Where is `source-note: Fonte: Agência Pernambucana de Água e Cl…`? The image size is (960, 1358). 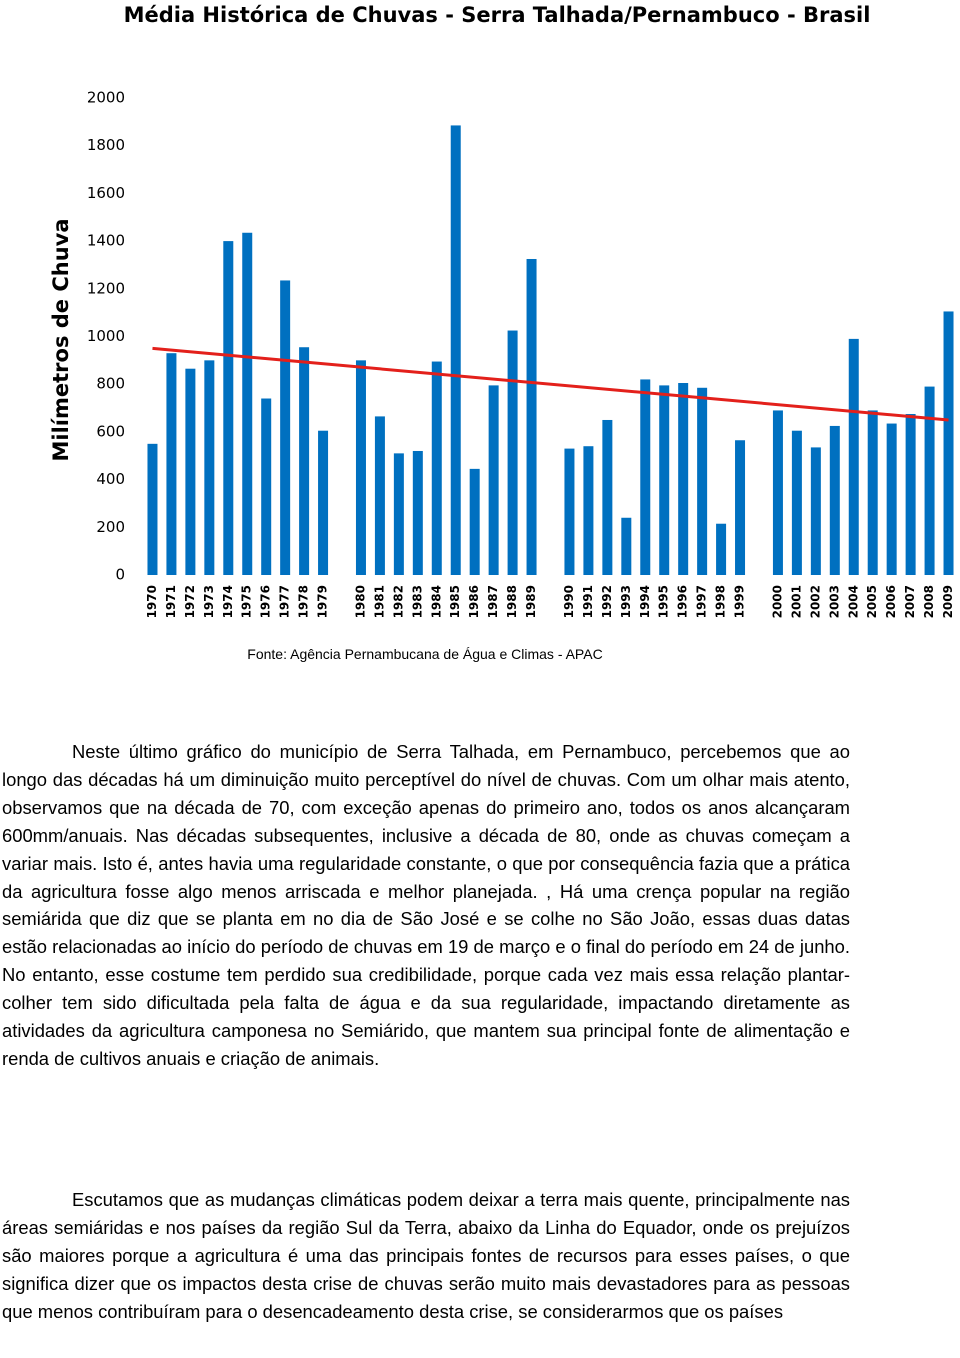 source-note: Fonte: Agência Pernambucana de Água e Cl… is located at coordinates (425, 654).